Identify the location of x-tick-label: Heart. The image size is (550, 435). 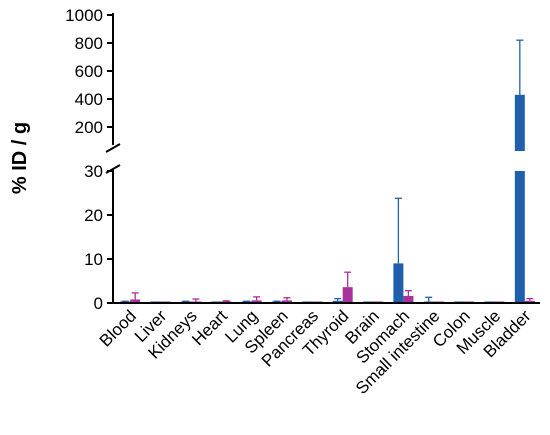
(209, 327).